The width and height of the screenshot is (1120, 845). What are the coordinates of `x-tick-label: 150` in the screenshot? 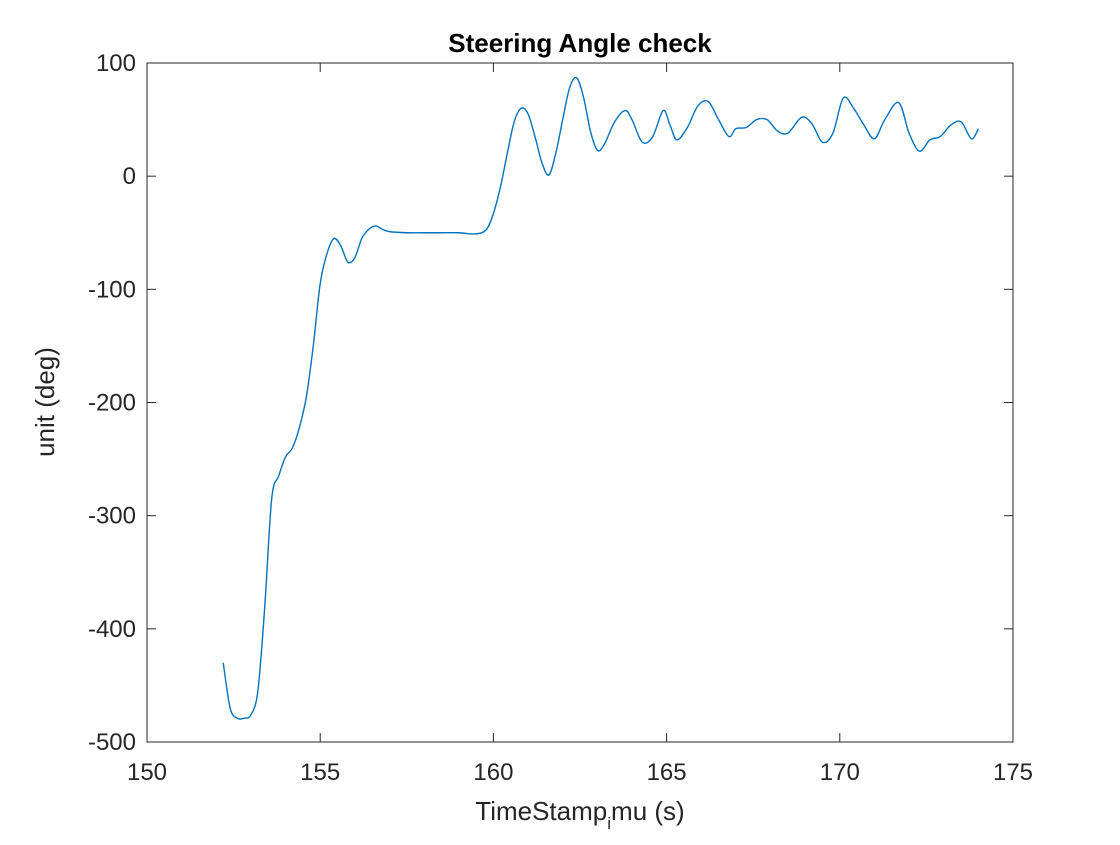 It's located at (147, 772).